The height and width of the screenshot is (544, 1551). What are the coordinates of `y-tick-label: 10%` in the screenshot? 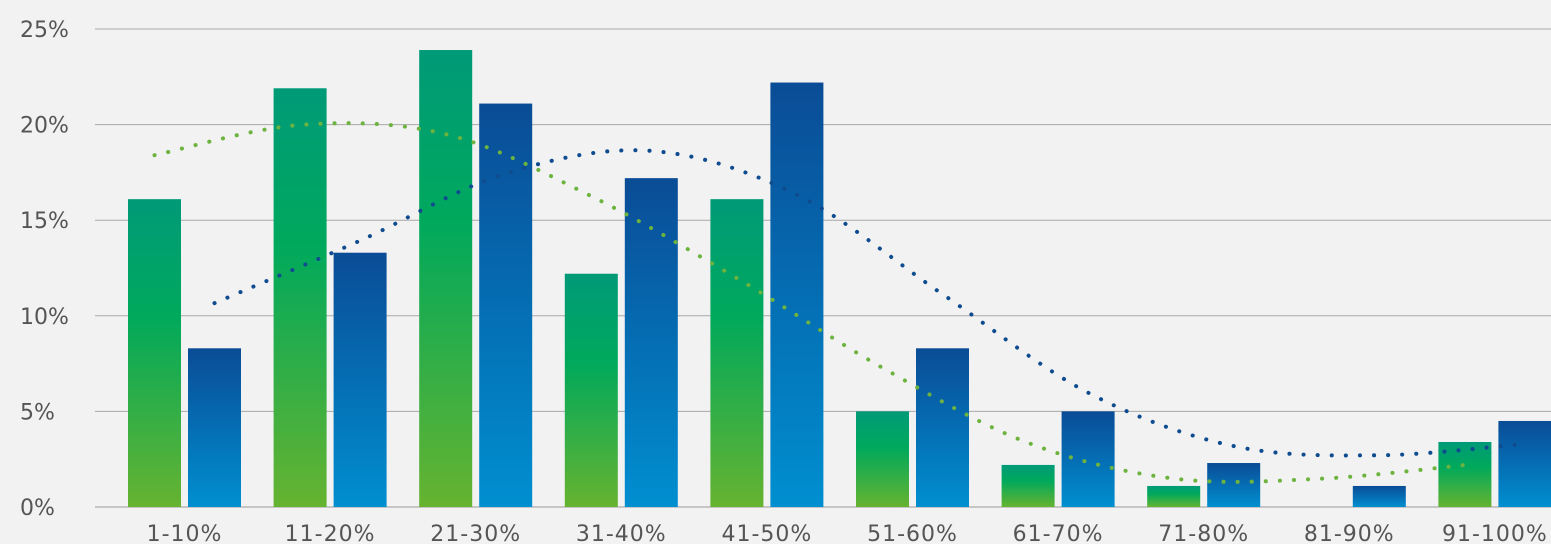 It's located at (44, 317).